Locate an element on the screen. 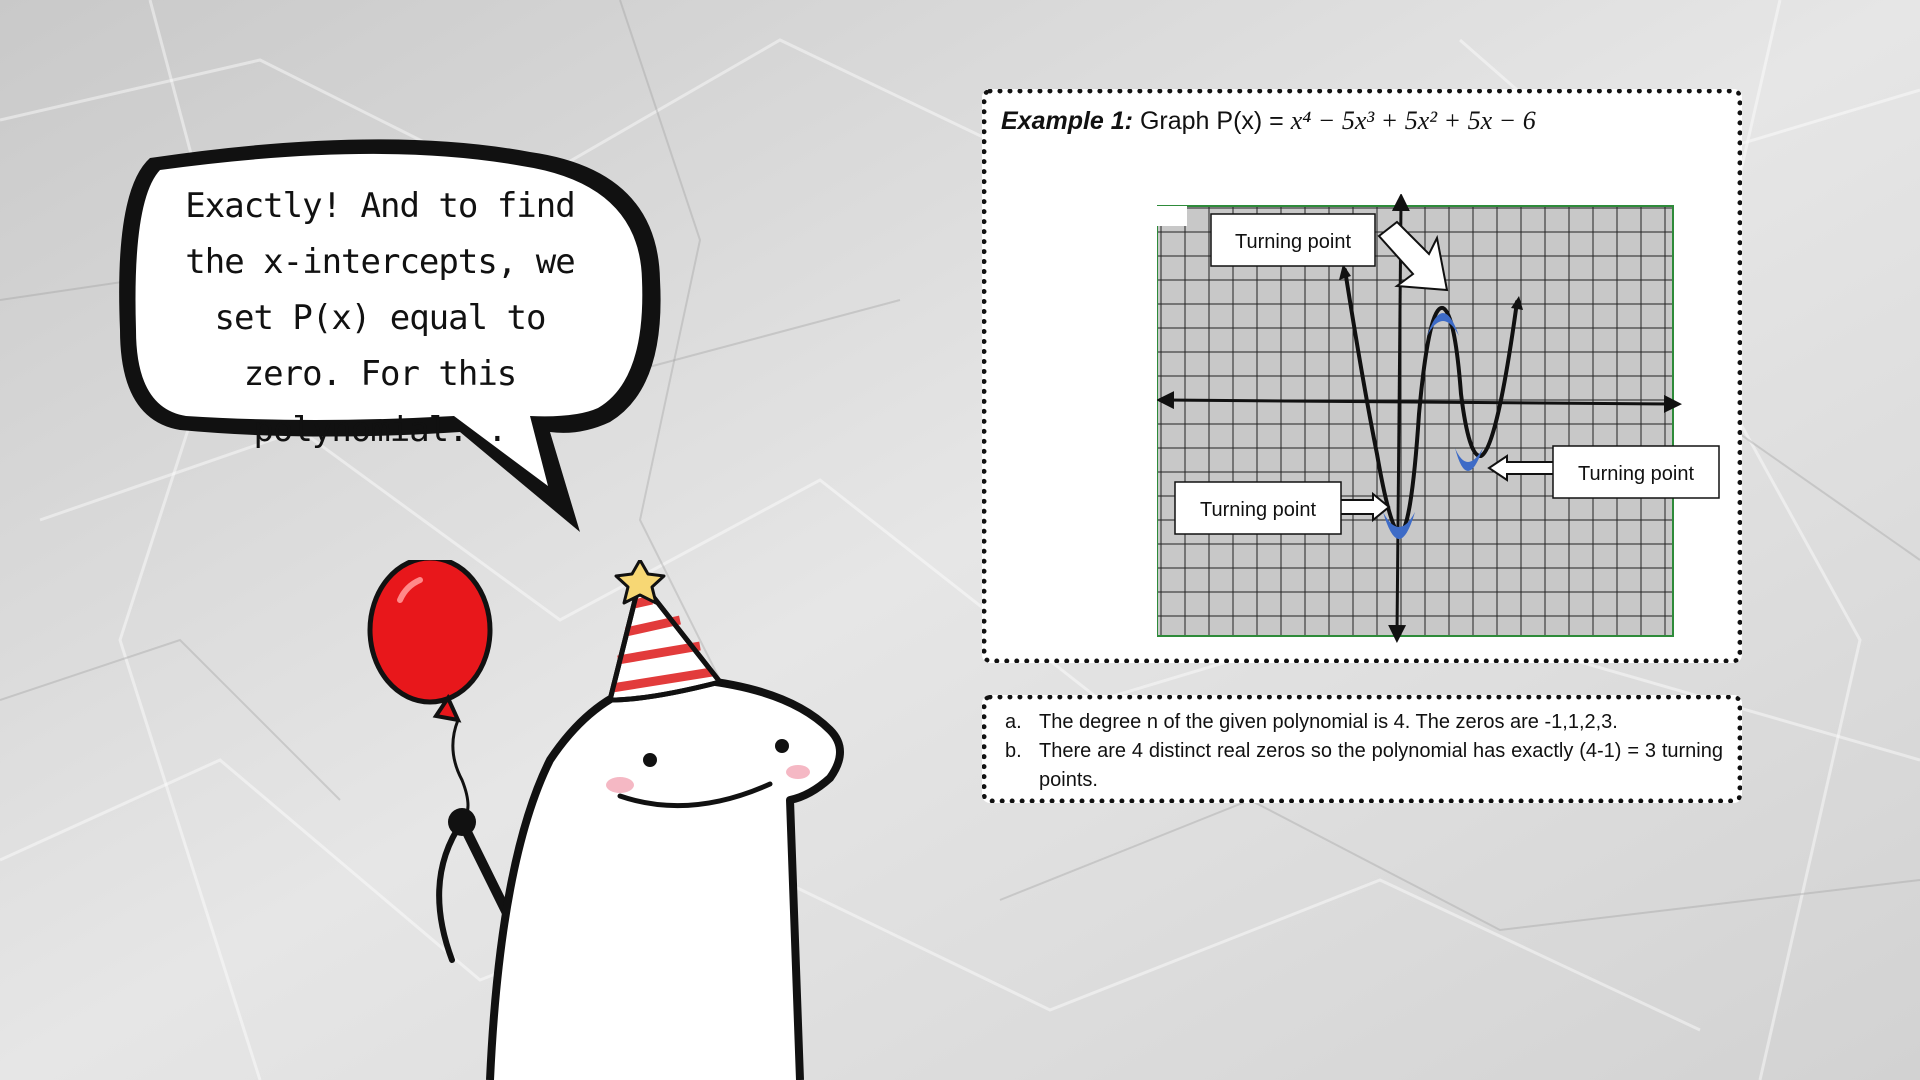  y-axis is located at coordinates (1399, 418).